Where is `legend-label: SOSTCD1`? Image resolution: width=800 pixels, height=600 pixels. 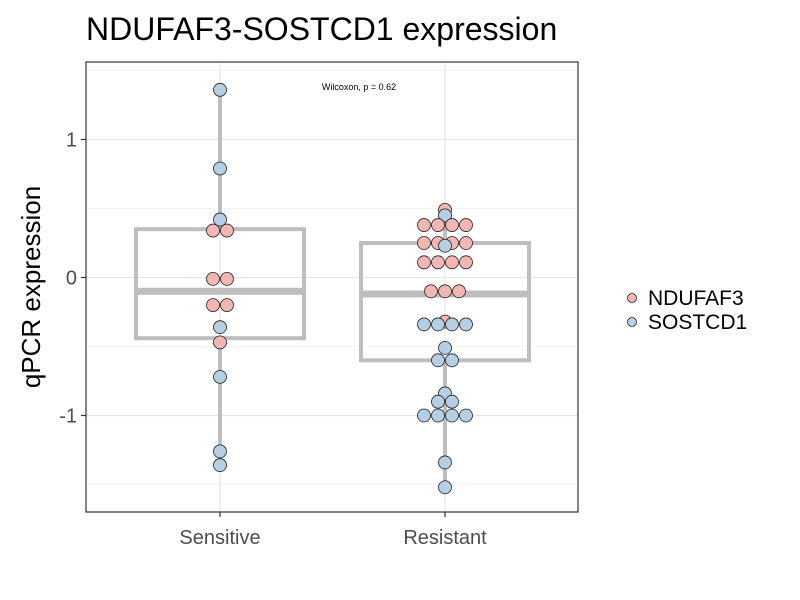
legend-label: SOSTCD1 is located at coordinates (697, 322).